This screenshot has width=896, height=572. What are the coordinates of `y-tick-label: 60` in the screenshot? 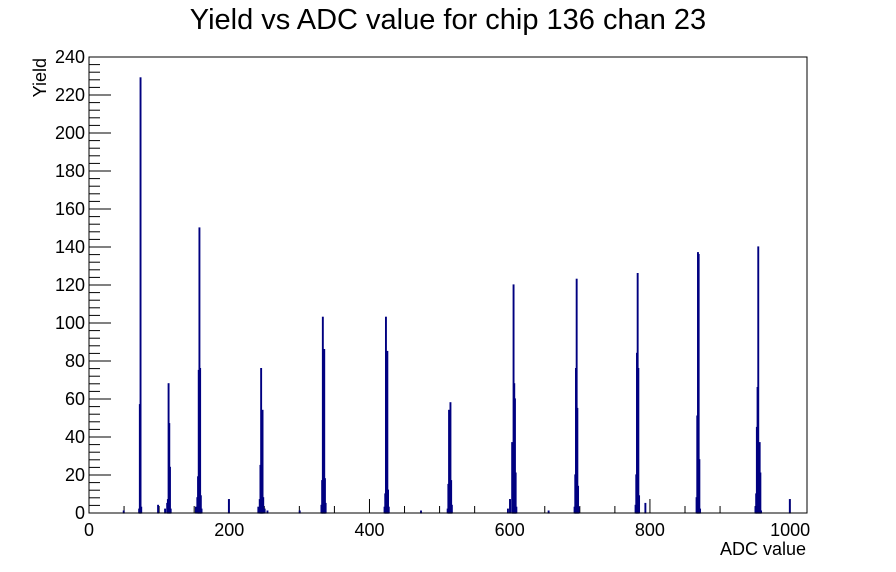 It's located at (75, 399).